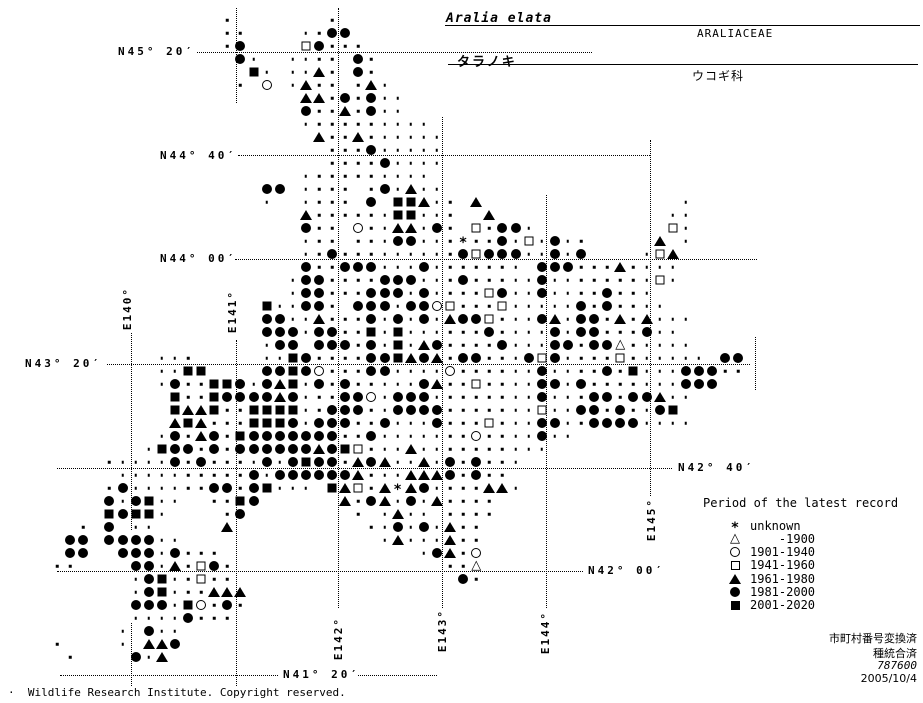 This screenshot has width=923, height=703. Describe the element at coordinates (652, 519) in the screenshot. I see `longitude-label: E145°` at that location.